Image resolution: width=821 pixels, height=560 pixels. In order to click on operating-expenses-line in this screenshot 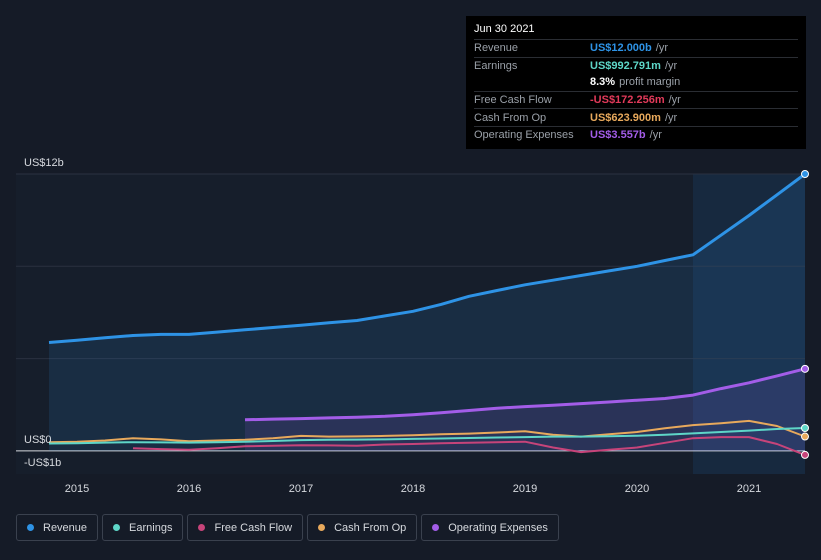, I will do `click(525, 394)`.